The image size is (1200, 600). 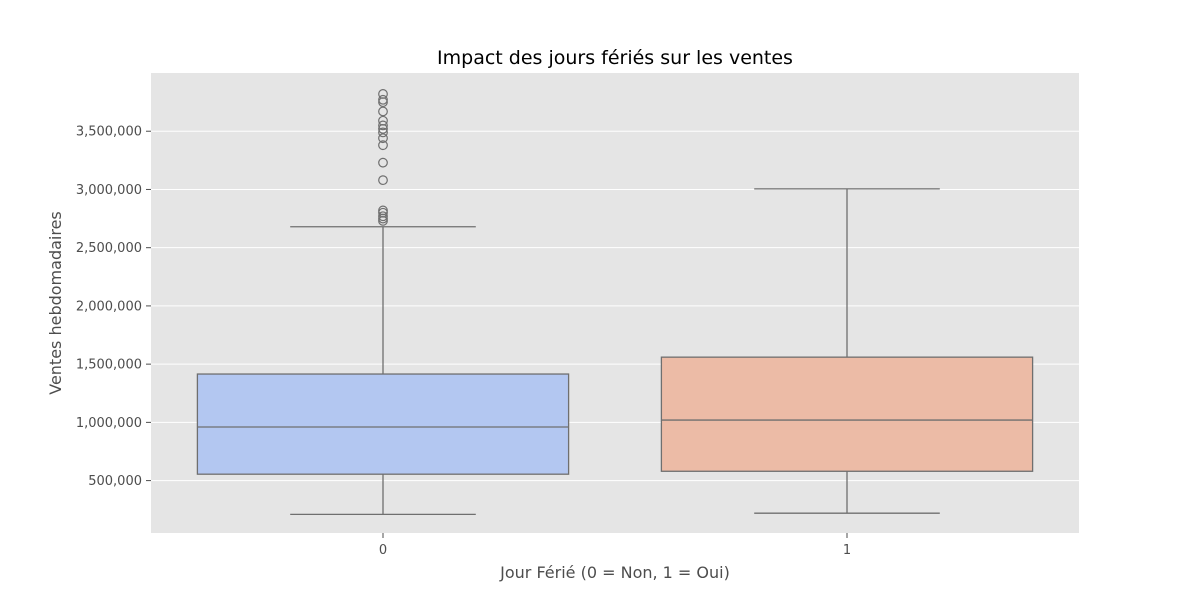 What do you see at coordinates (109, 365) in the screenshot?
I see `y-tick-label: 1,500,000` at bounding box center [109, 365].